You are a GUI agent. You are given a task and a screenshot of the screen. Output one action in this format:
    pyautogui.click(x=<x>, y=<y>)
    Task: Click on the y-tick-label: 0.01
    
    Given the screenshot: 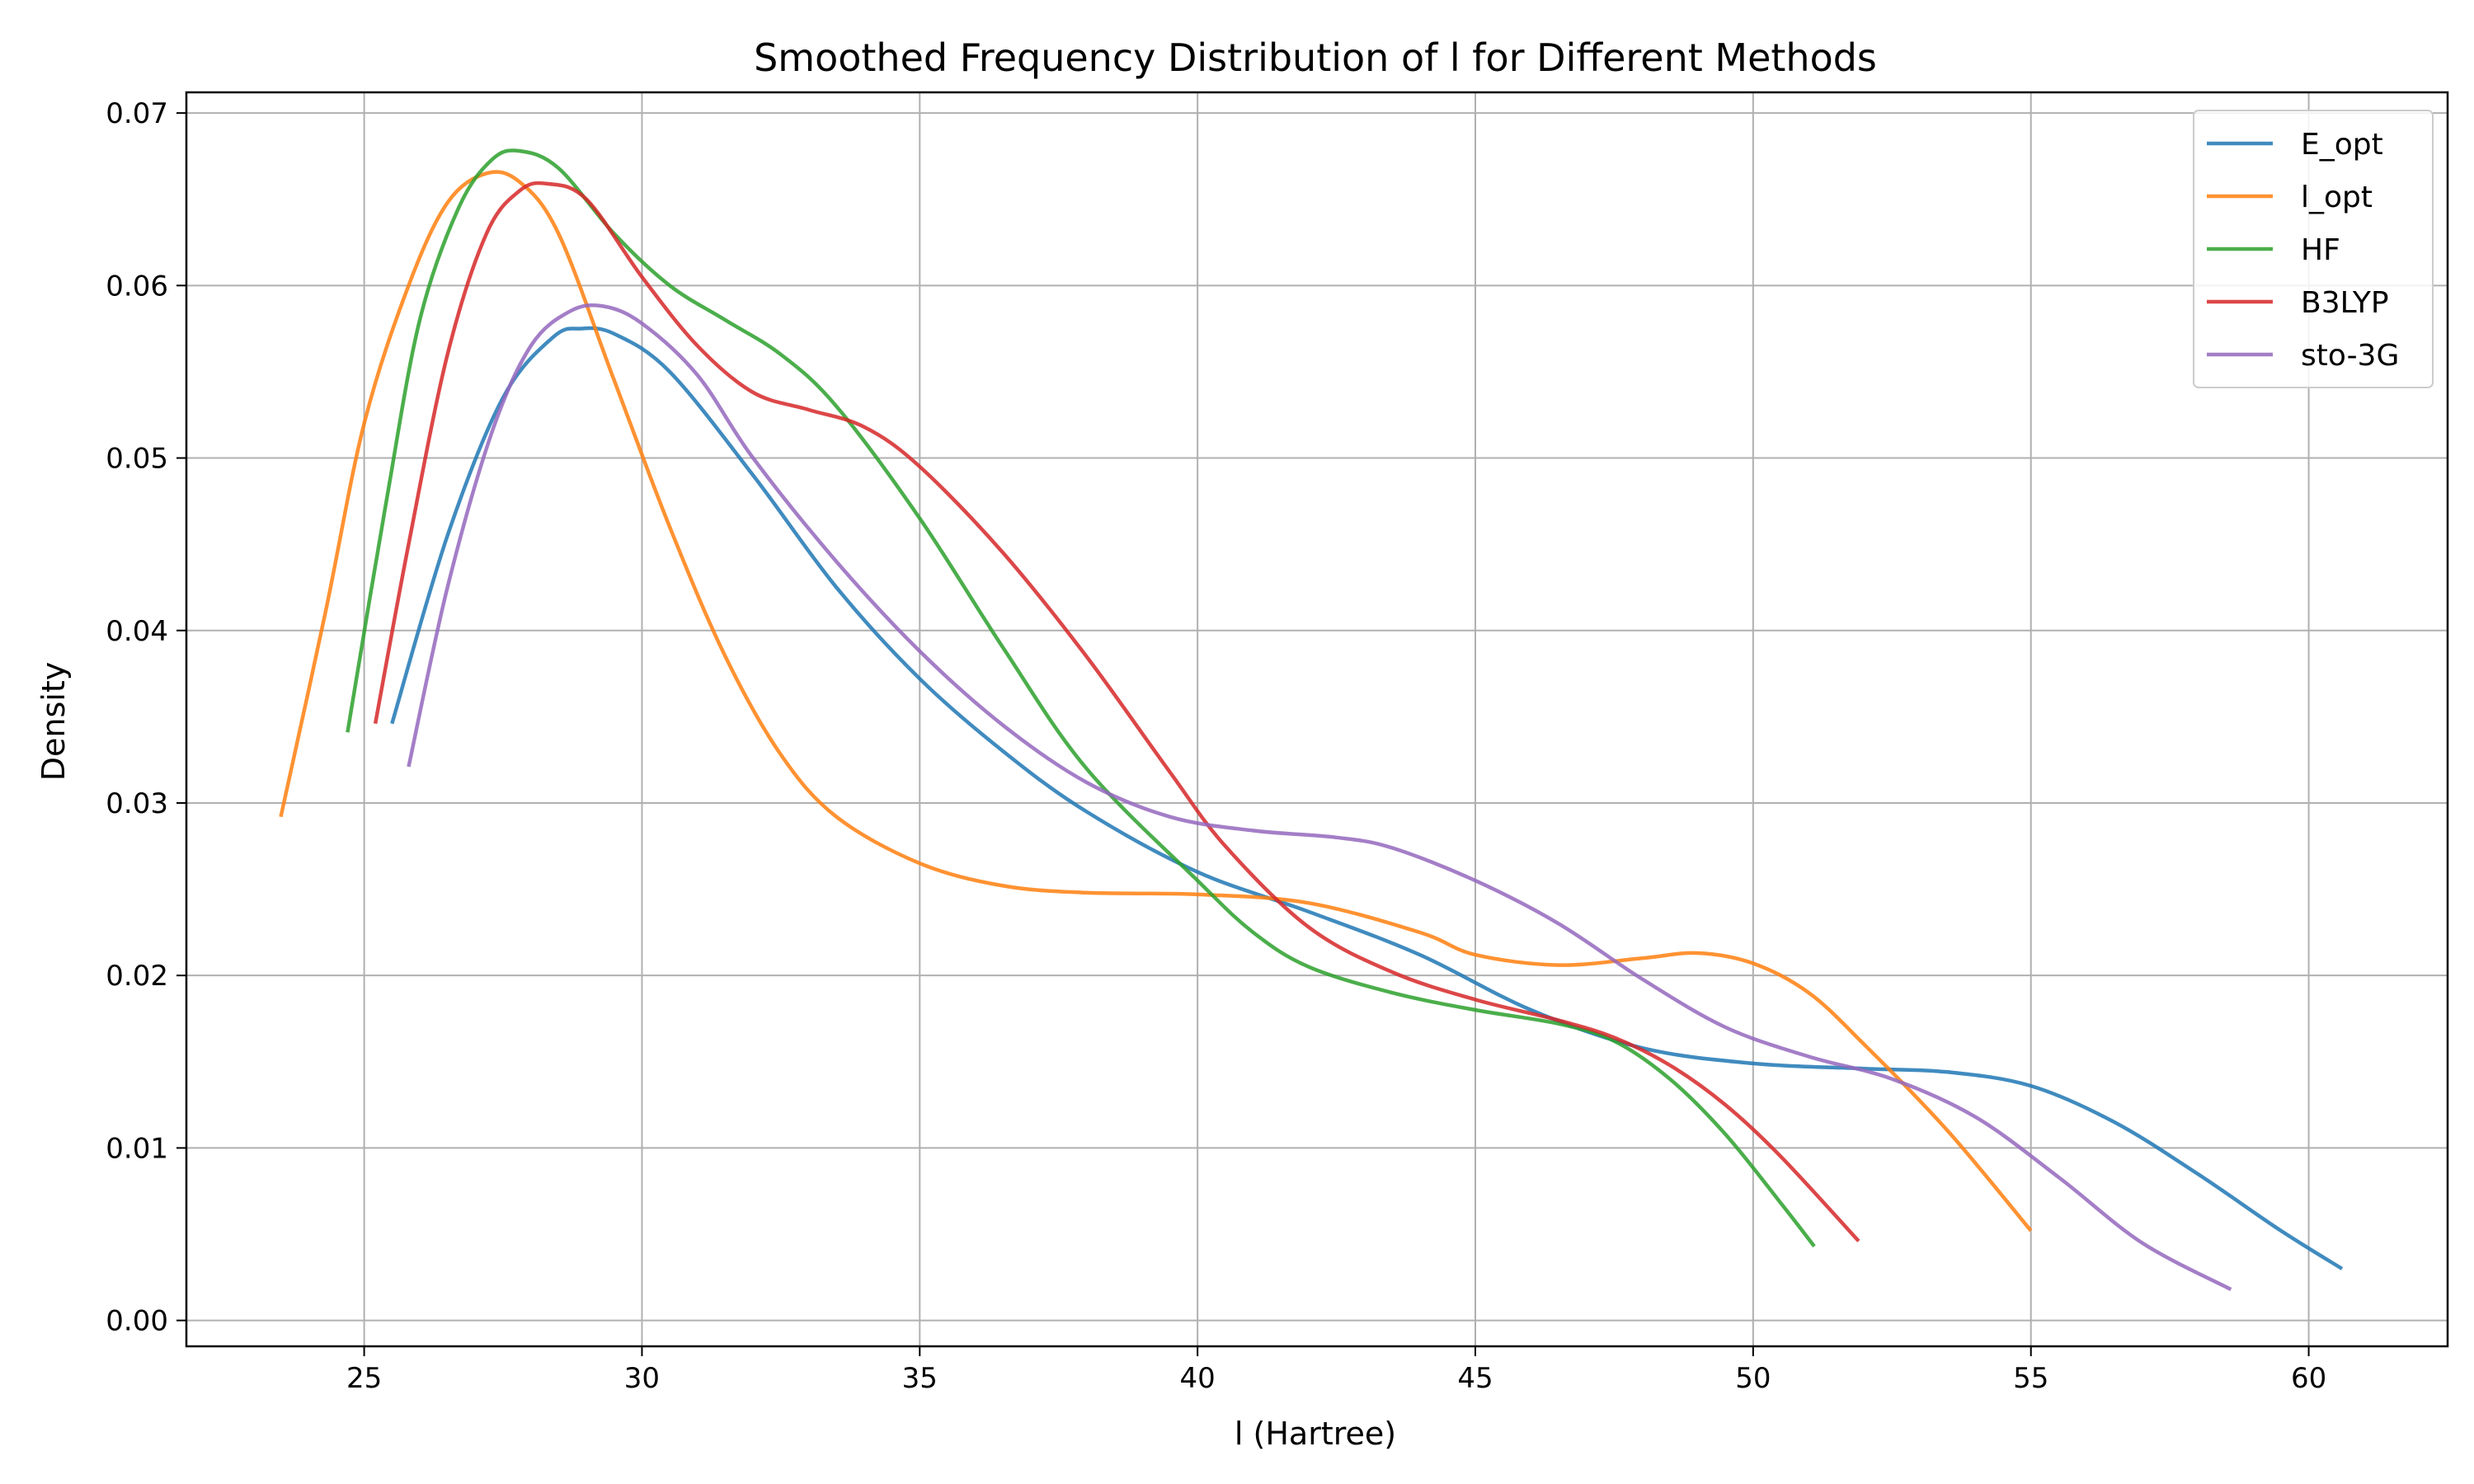 What is the action you would take?
    pyautogui.click(x=137, y=1148)
    